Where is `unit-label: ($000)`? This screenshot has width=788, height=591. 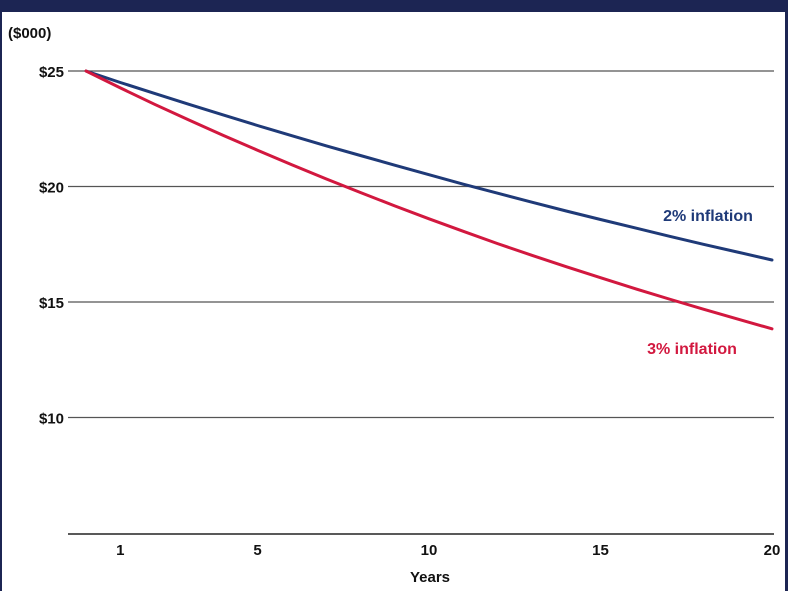 unit-label: ($000) is located at coordinates (29, 33).